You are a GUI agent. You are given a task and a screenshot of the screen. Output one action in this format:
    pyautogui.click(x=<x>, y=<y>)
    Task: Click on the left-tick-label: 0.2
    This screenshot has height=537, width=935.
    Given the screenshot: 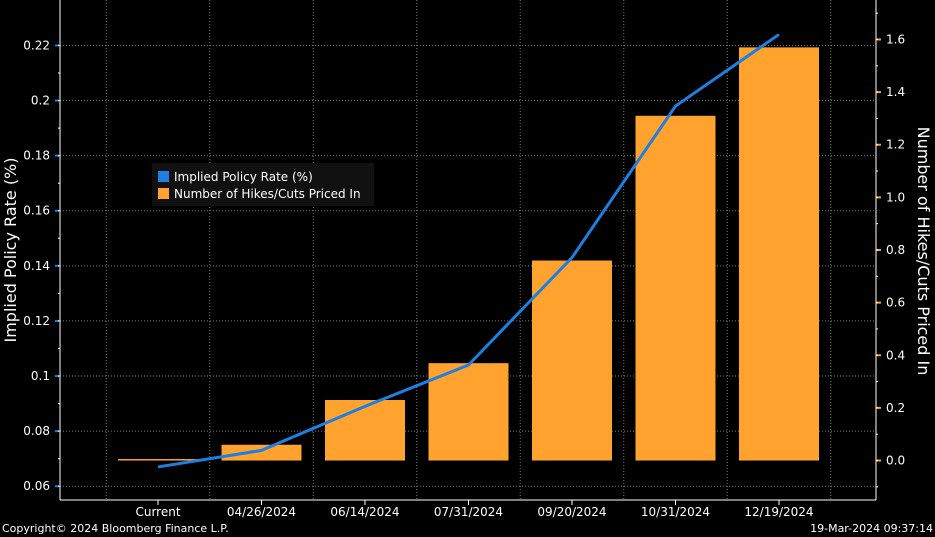 What is the action you would take?
    pyautogui.click(x=40, y=101)
    